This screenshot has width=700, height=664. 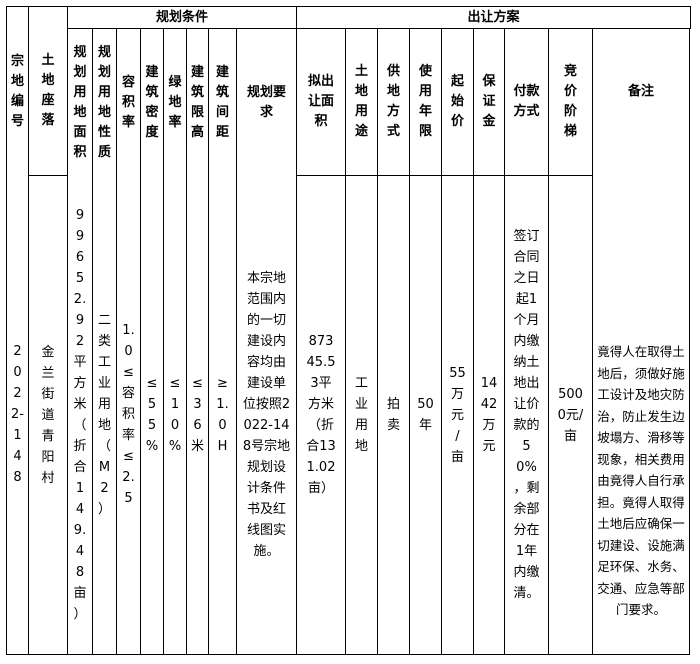 I want to click on header-plan-area: 规划用地面积, so click(x=80, y=102).